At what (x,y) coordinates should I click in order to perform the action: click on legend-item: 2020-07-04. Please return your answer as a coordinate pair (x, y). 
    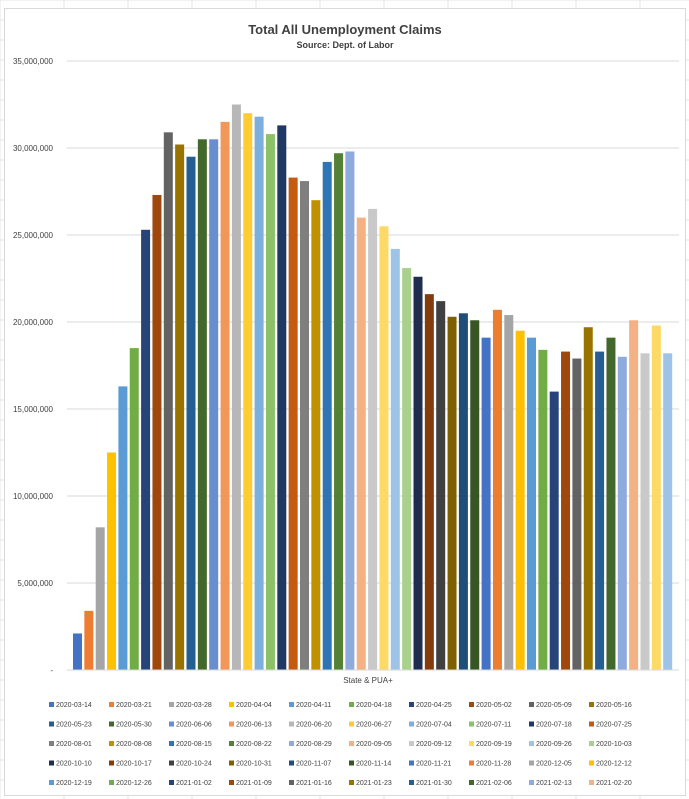
    Looking at the image, I should click on (430, 725).